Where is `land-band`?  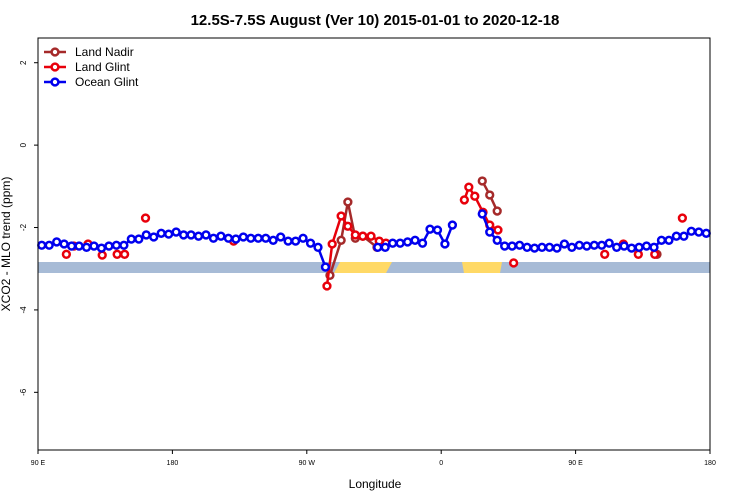
land-band is located at coordinates (363, 267).